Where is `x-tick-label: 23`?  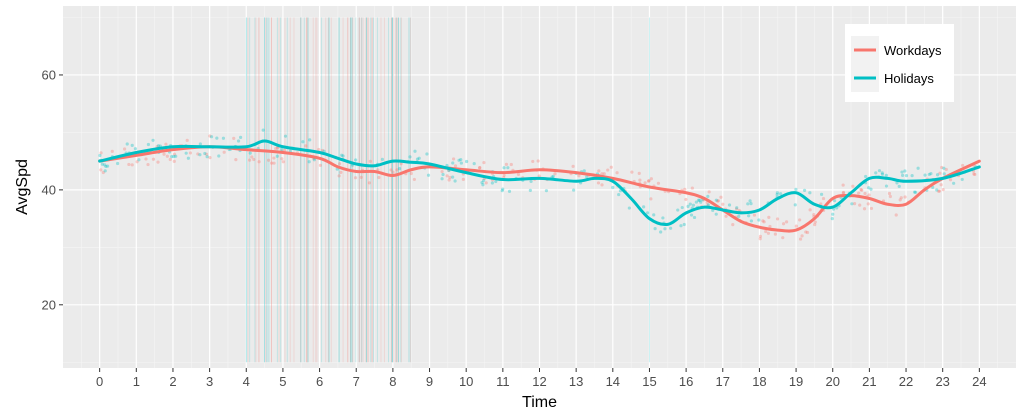
x-tick-label: 23 is located at coordinates (942, 381).